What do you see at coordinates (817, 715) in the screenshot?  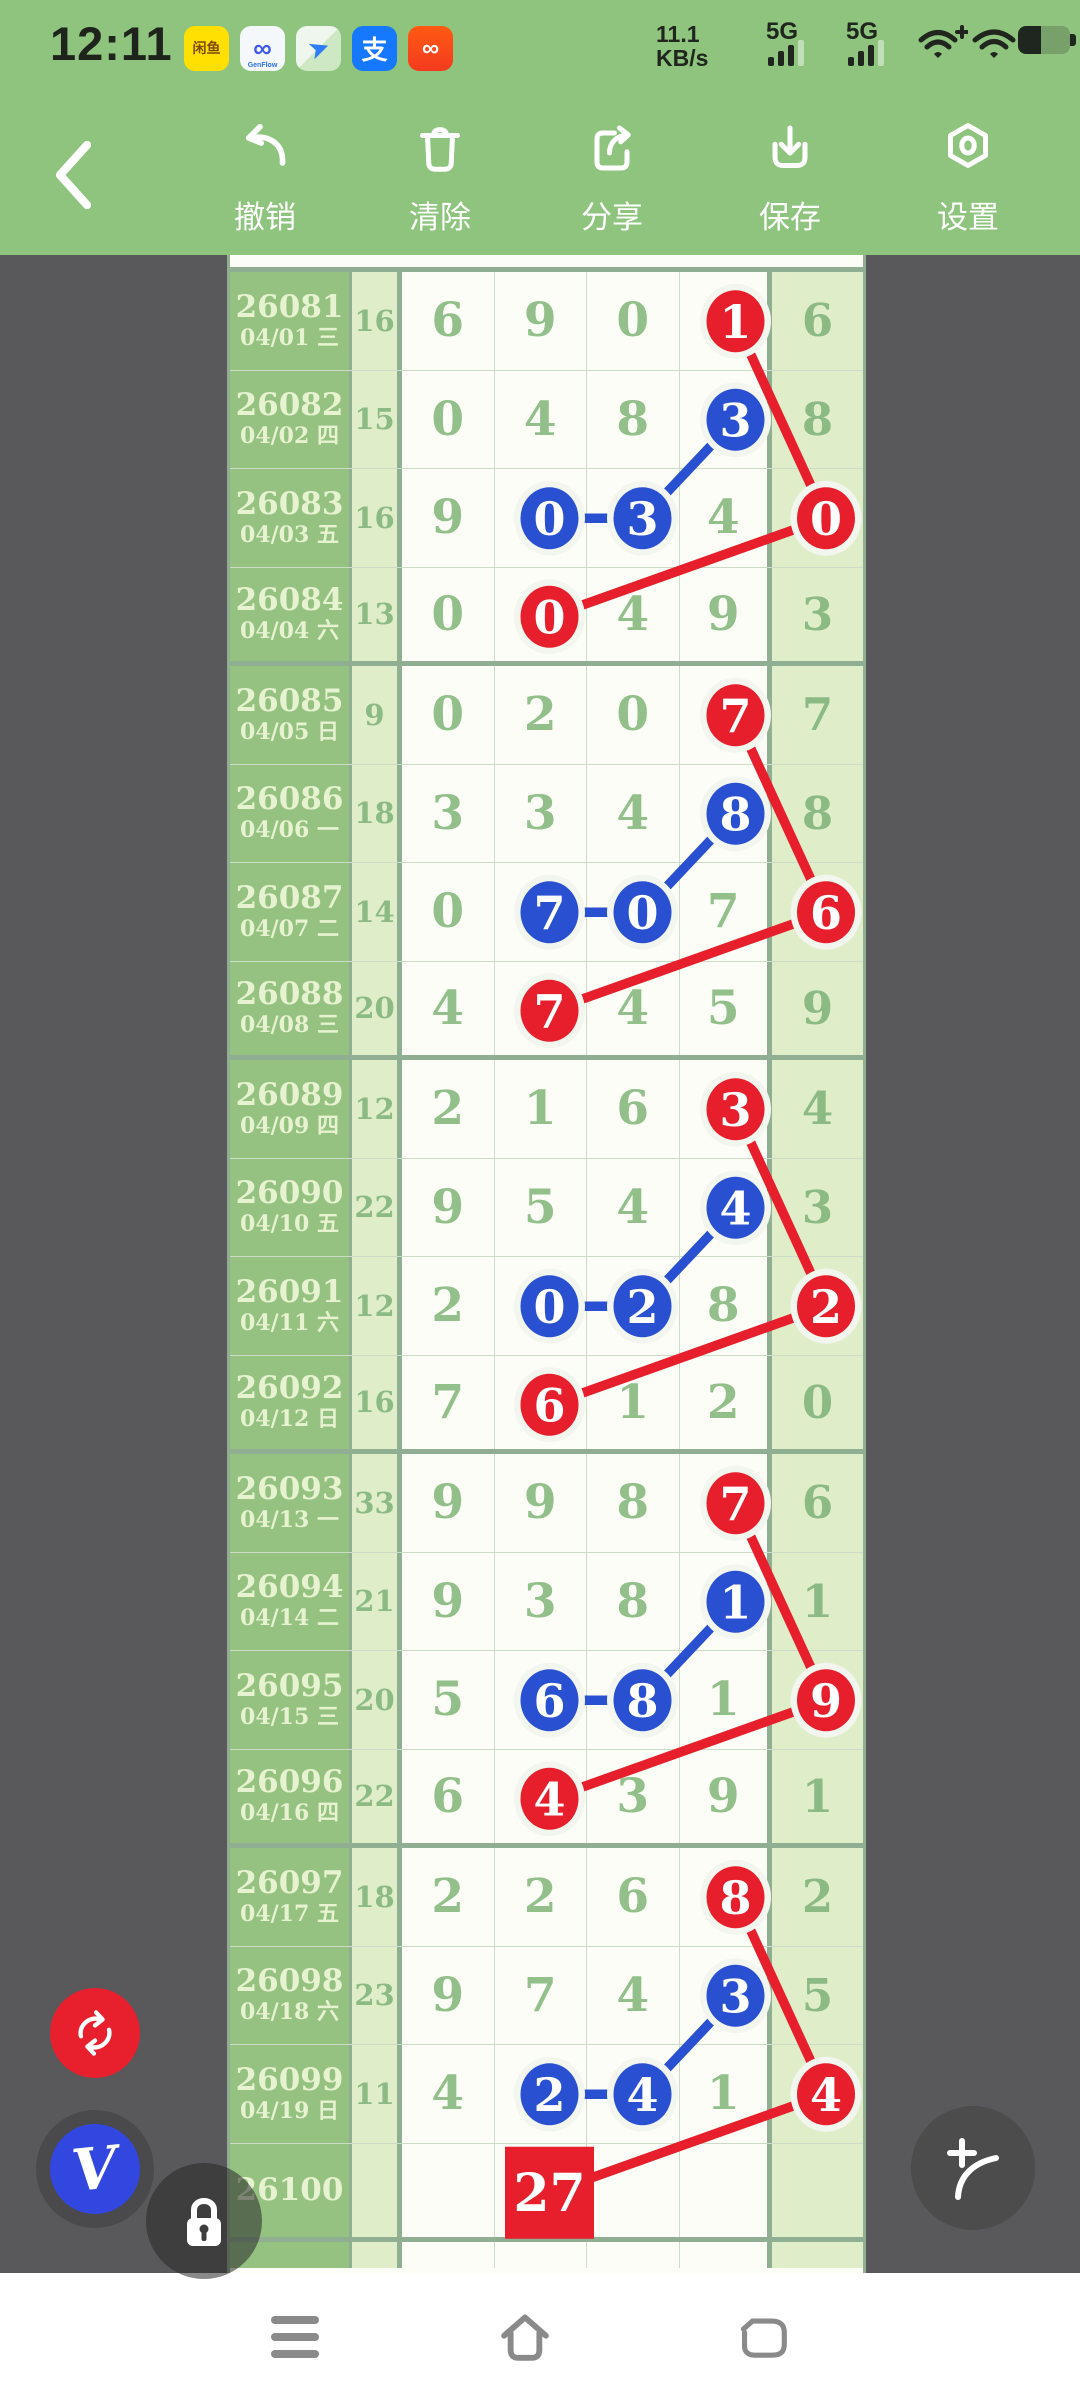 I see `extra-cell: 7` at bounding box center [817, 715].